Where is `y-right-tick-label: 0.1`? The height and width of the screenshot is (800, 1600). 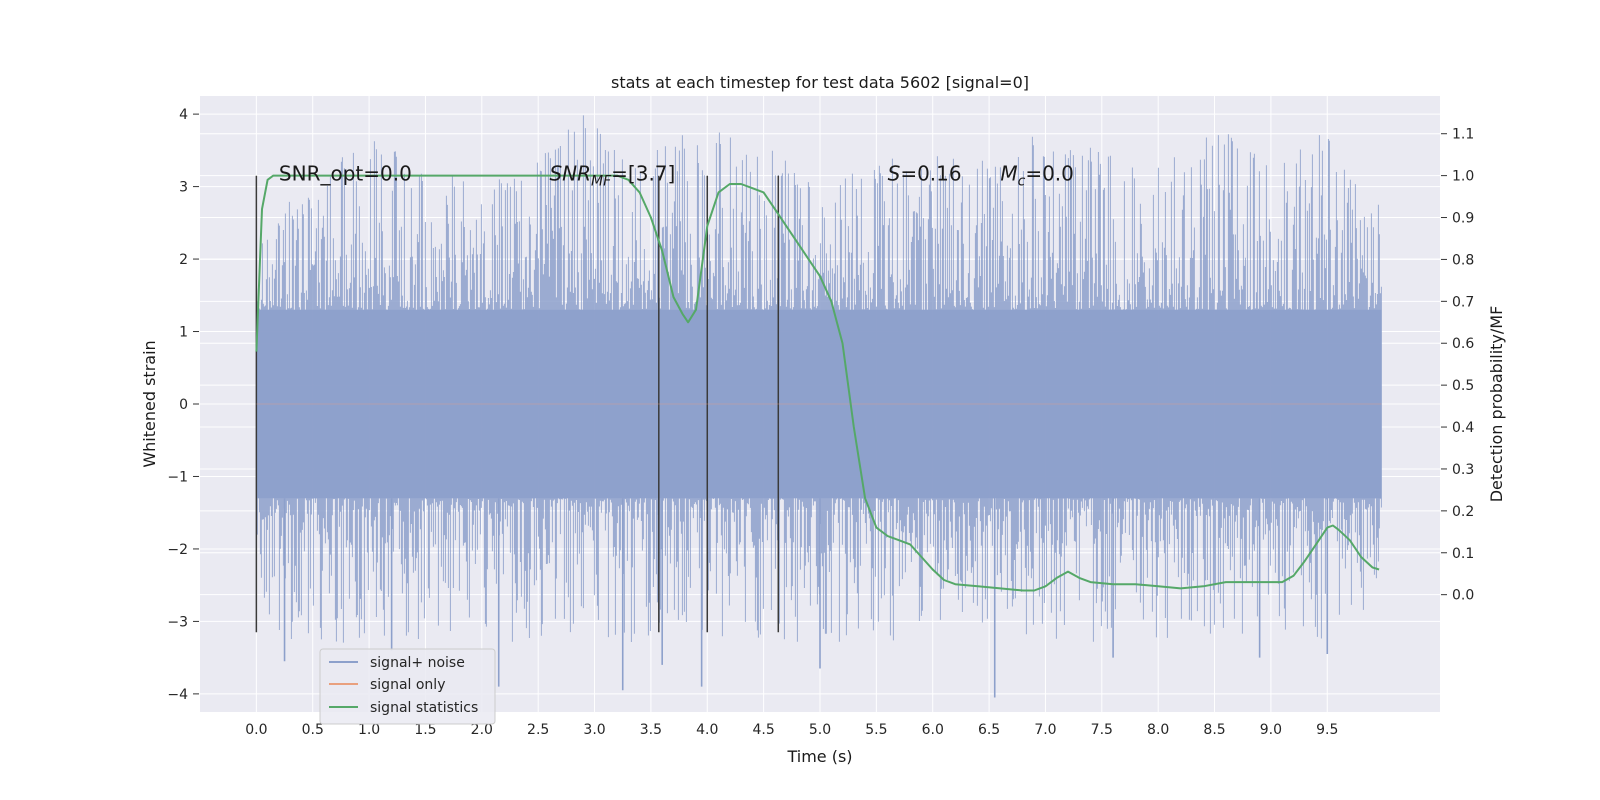 y-right-tick-label: 0.1 is located at coordinates (1463, 554).